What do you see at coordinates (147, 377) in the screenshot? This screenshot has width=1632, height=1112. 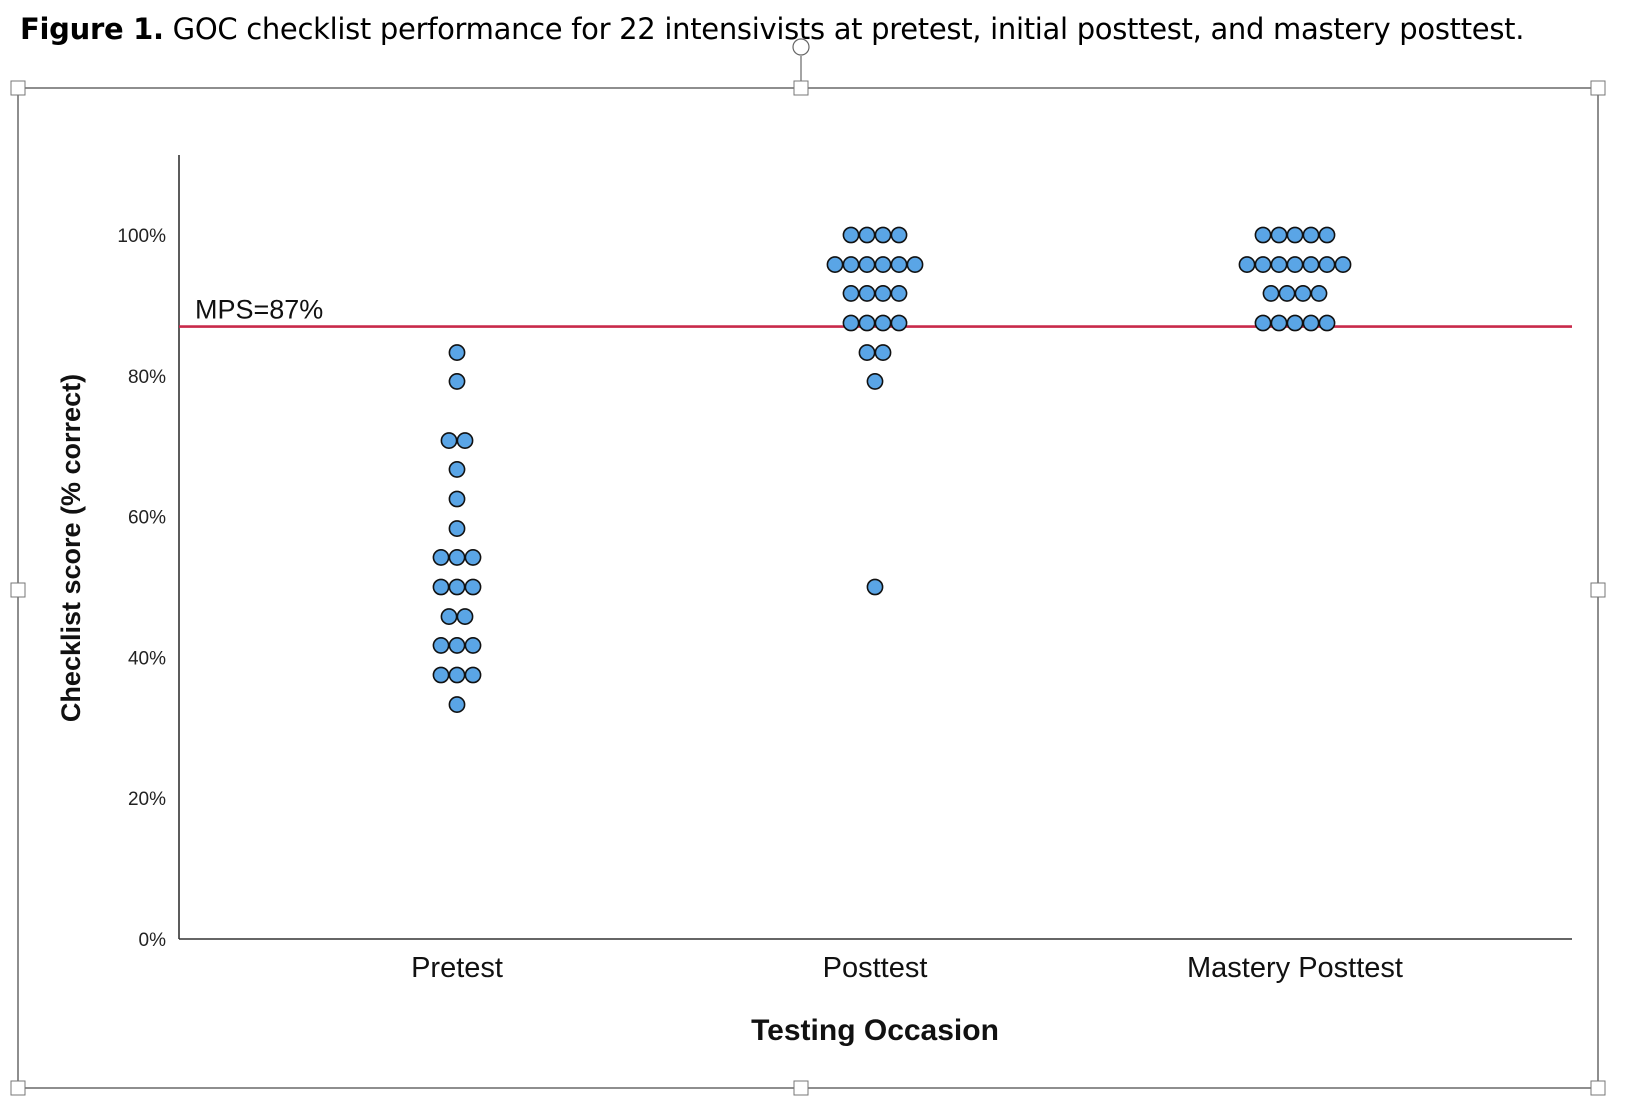 I see `y-tick-label: 80%` at bounding box center [147, 377].